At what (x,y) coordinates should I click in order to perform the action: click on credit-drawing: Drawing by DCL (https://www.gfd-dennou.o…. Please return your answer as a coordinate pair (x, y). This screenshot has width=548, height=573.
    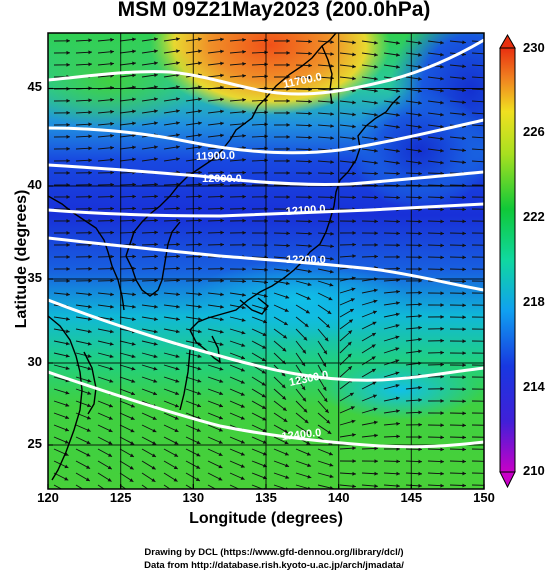
    Looking at the image, I should click on (274, 552).